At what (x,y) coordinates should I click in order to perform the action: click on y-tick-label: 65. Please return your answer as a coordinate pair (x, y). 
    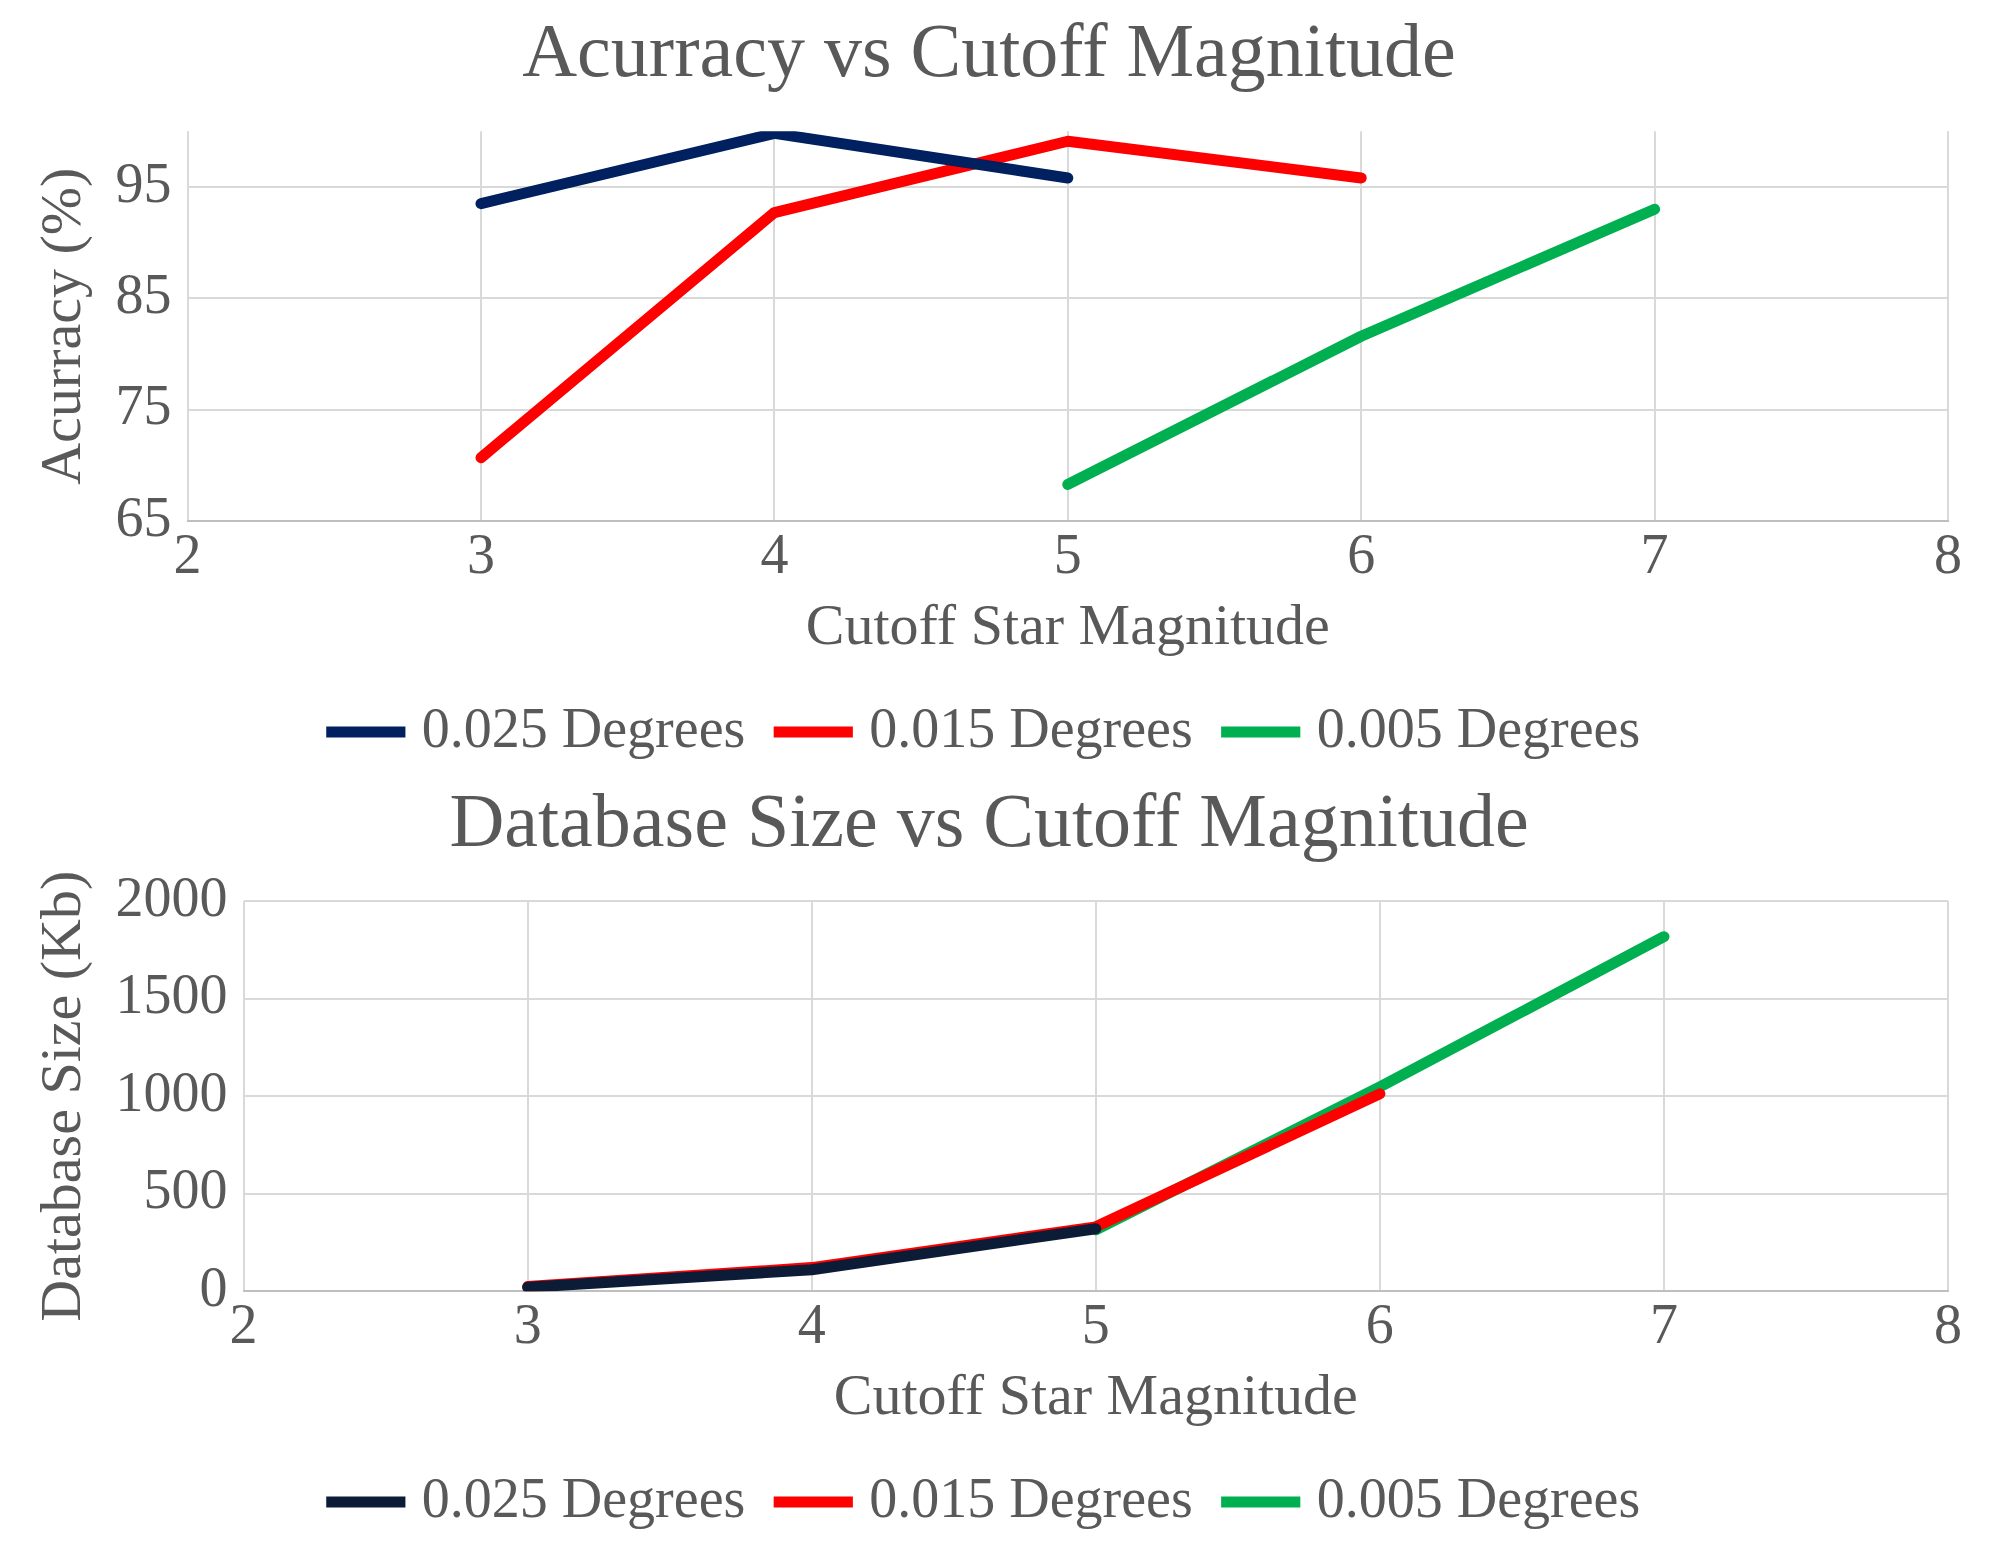
    Looking at the image, I should click on (143, 516).